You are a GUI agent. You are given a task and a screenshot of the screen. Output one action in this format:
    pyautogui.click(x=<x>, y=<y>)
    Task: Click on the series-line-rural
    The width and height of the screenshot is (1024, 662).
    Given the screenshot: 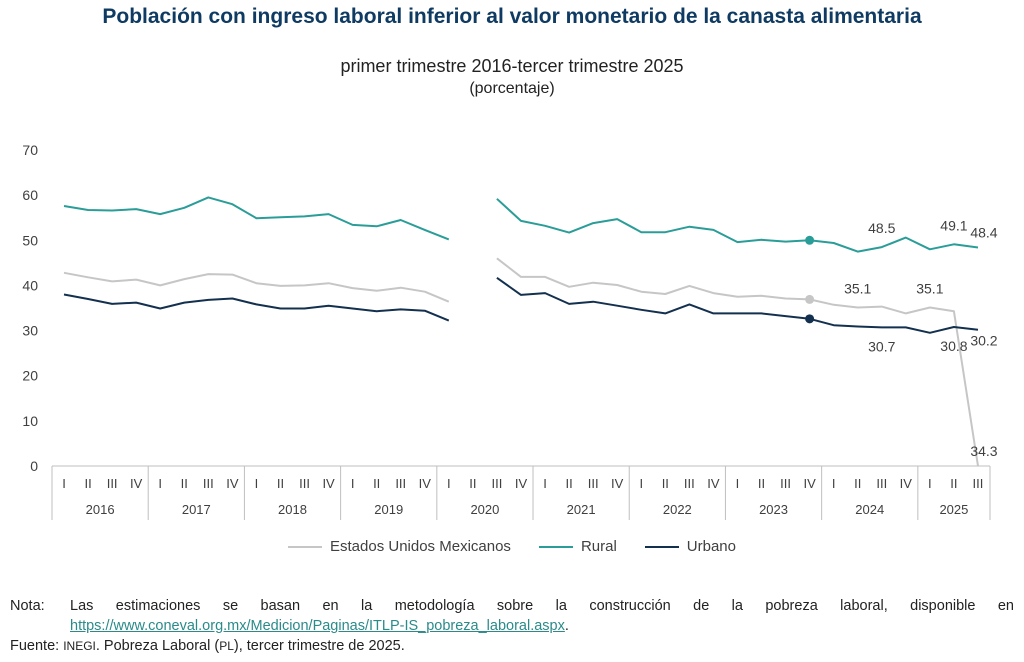 What is the action you would take?
    pyautogui.click(x=521, y=224)
    